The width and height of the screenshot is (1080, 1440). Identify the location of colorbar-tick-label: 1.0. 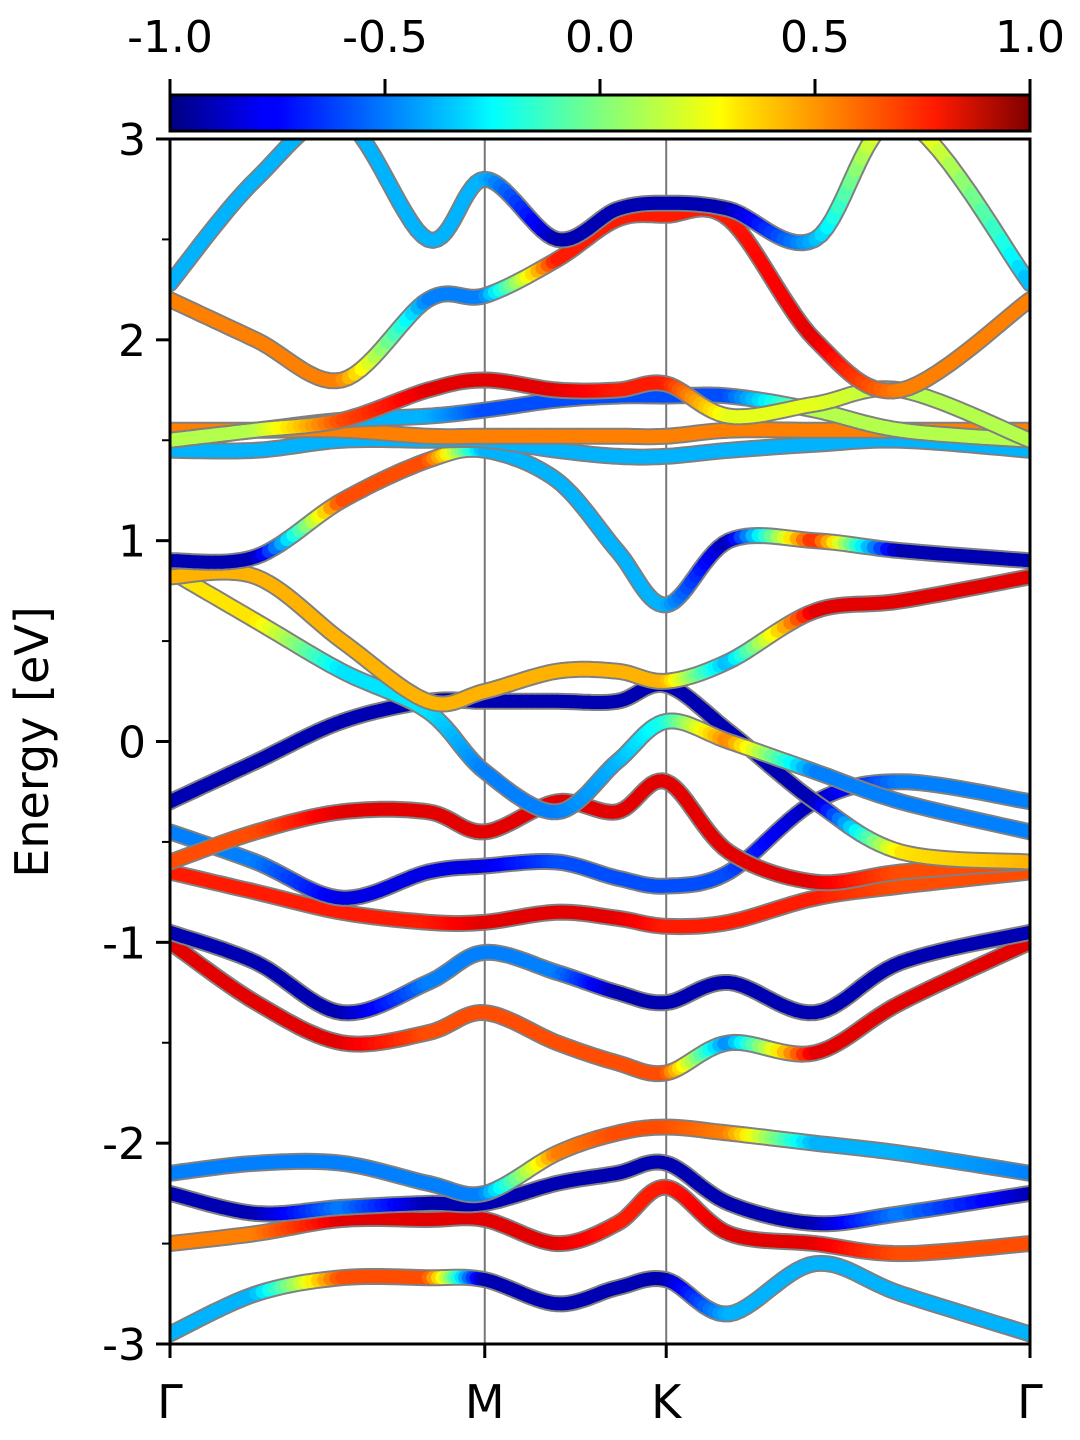
(1030, 37).